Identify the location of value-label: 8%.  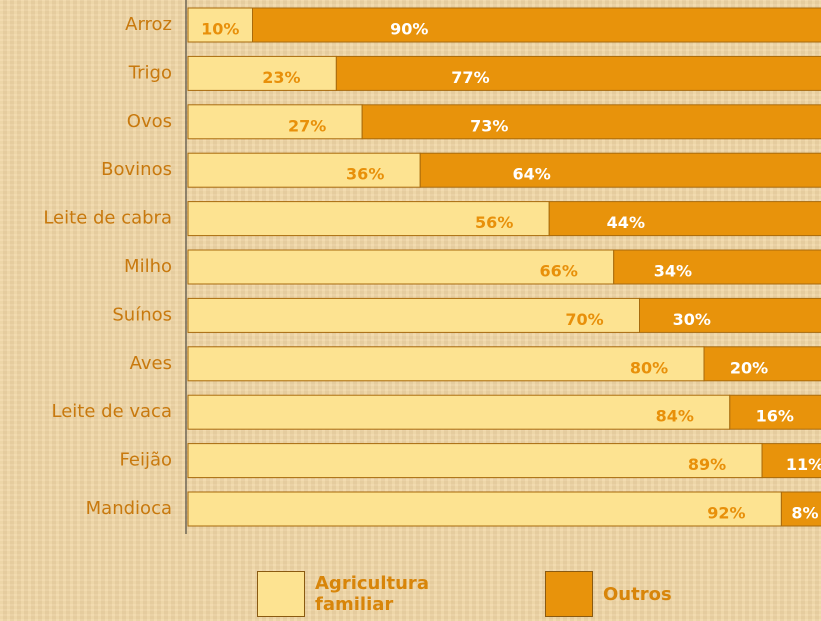
(804, 513).